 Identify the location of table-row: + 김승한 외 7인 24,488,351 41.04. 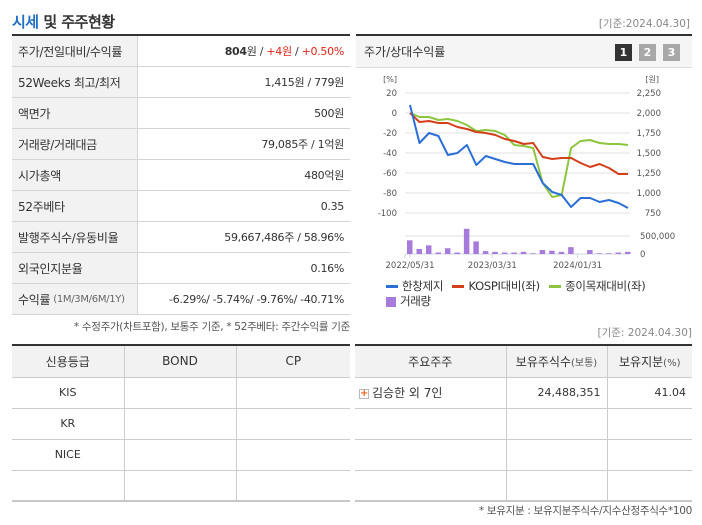
(523, 393).